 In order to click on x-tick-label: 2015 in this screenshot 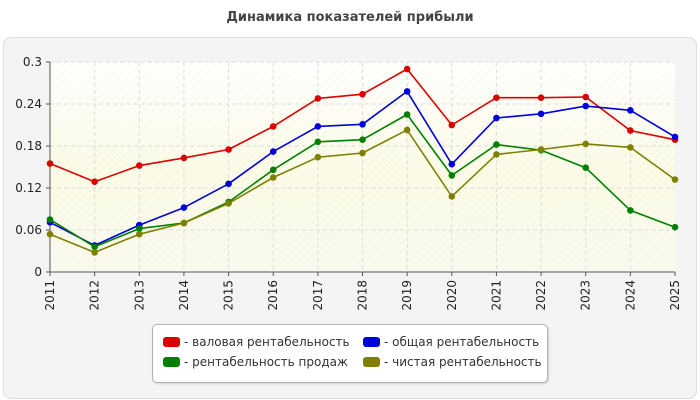, I will do `click(229, 295)`.